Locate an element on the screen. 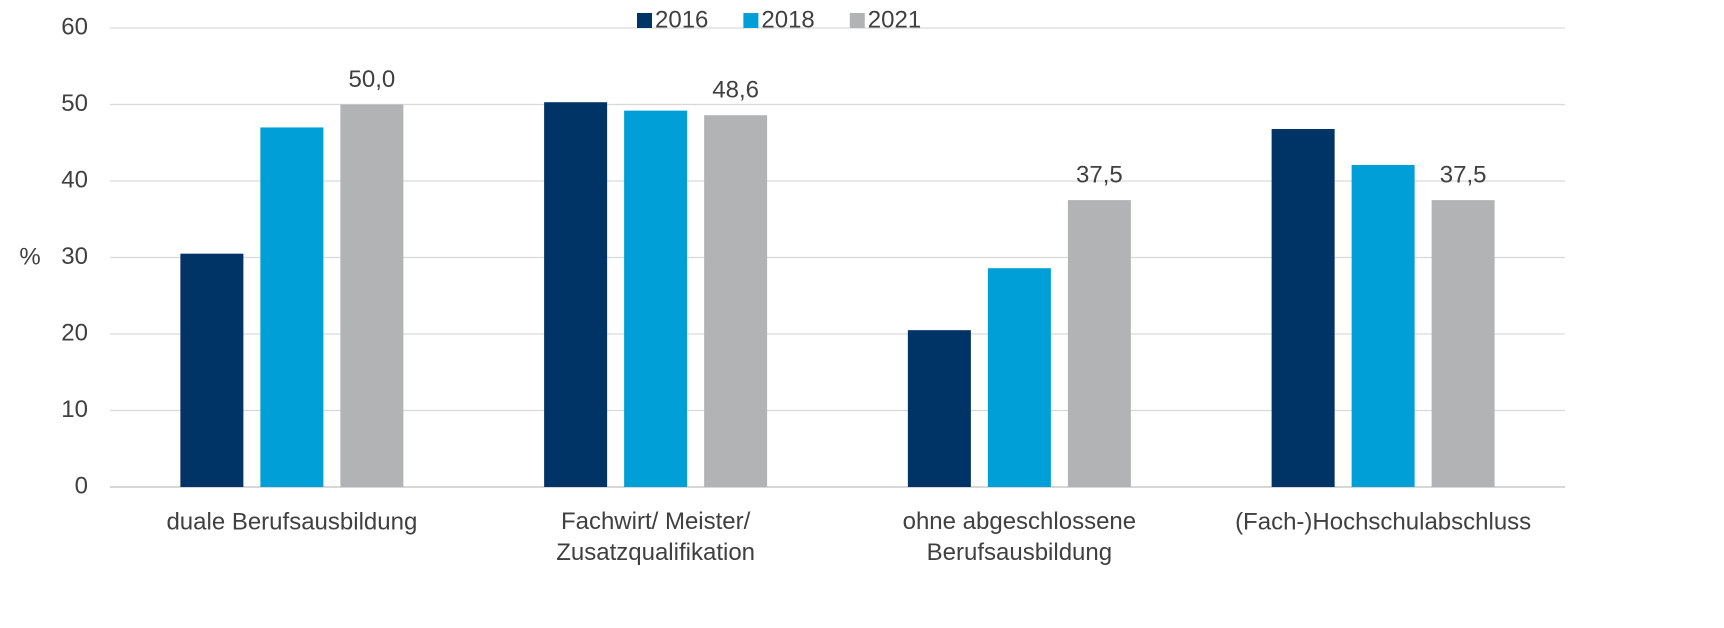  y-tick-label: 60 is located at coordinates (74, 26).